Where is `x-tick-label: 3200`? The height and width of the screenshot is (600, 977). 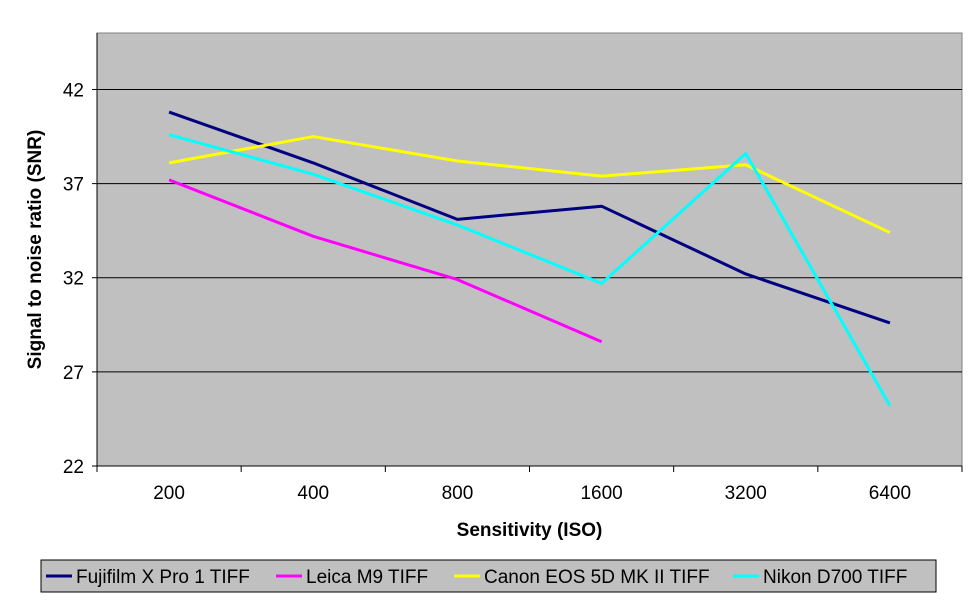
x-tick-label: 3200 is located at coordinates (746, 493).